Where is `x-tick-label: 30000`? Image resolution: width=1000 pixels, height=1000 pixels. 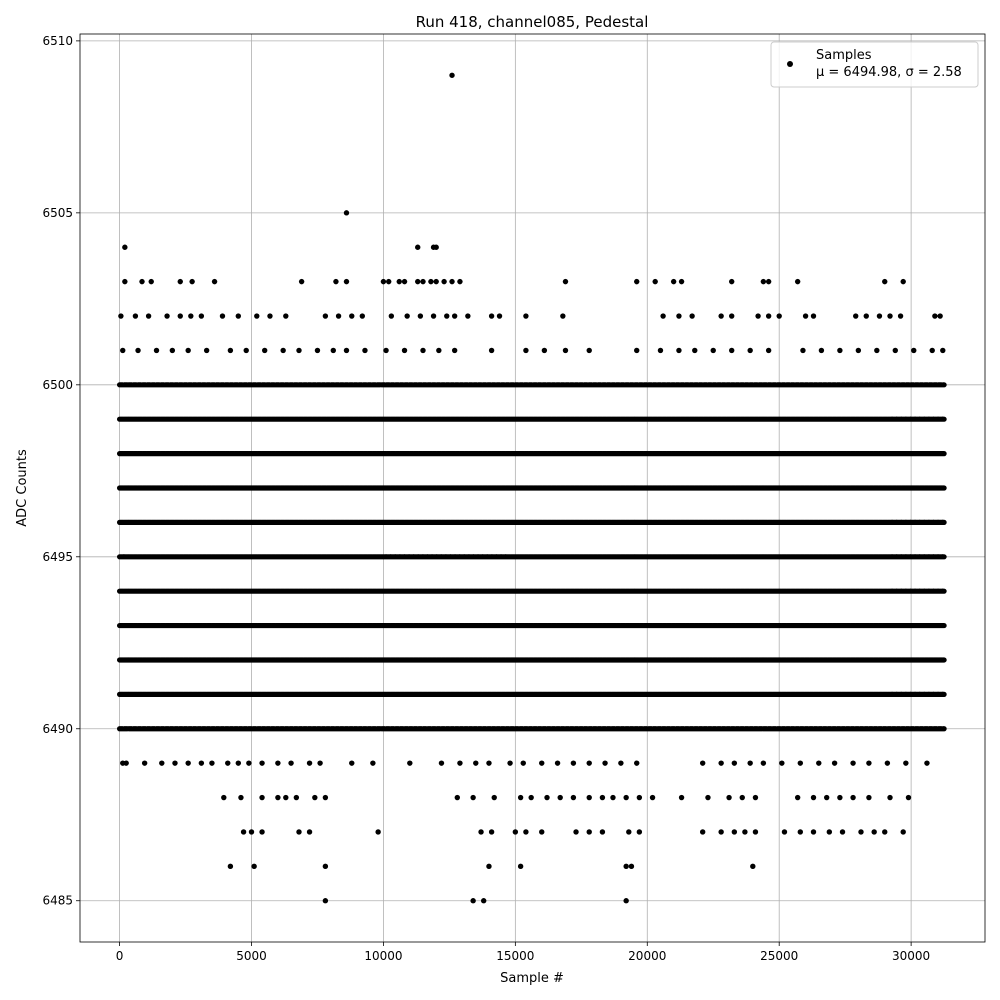 x-tick-label: 30000 is located at coordinates (911, 956).